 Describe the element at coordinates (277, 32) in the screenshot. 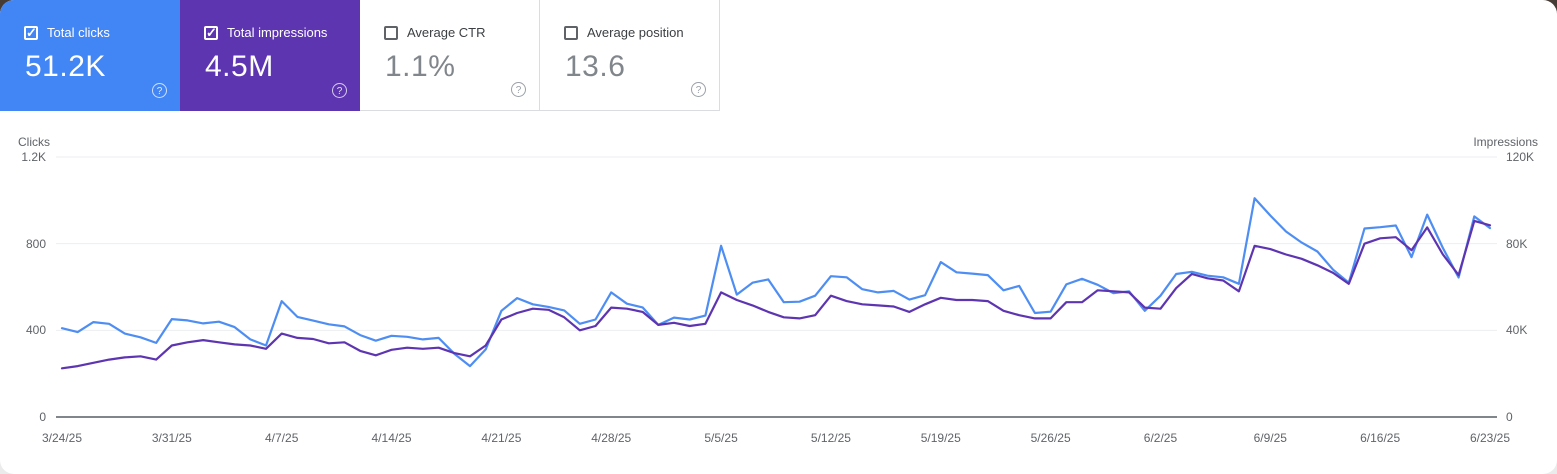

I see `total-impressions-label: Total impressions` at that location.